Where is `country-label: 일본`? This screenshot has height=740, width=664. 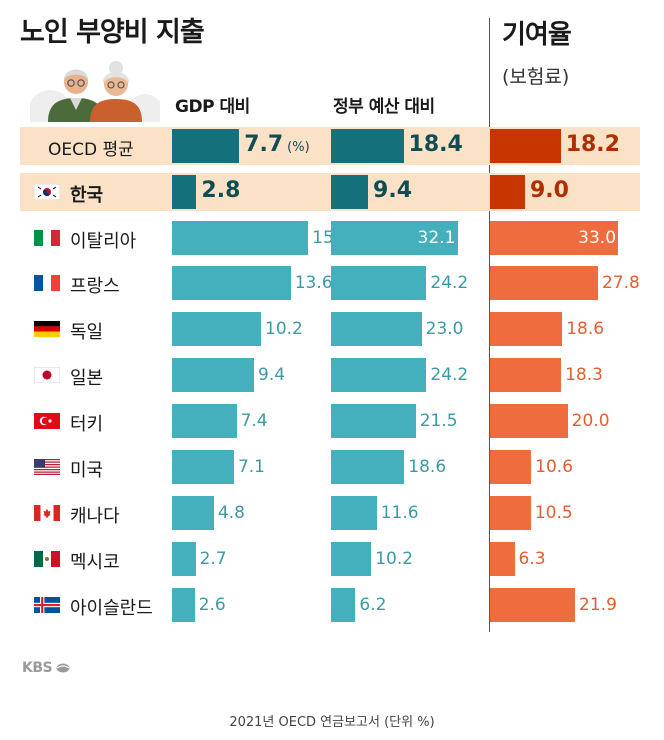 country-label: 일본 is located at coordinates (87, 378).